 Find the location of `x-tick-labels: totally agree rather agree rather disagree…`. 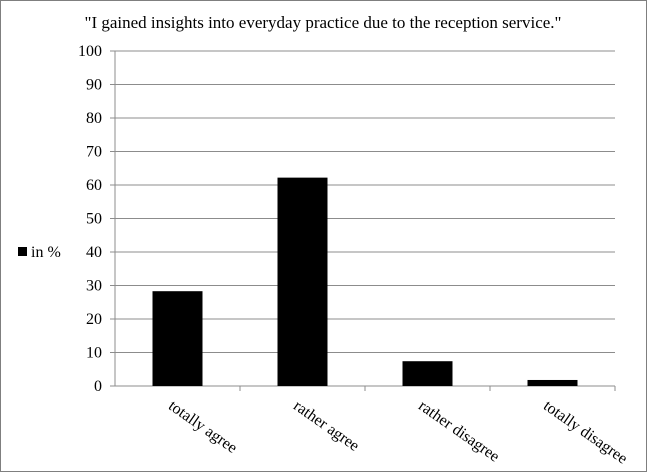

x-tick-labels: totally agree rather agree rather disagree… is located at coordinates (397, 432).